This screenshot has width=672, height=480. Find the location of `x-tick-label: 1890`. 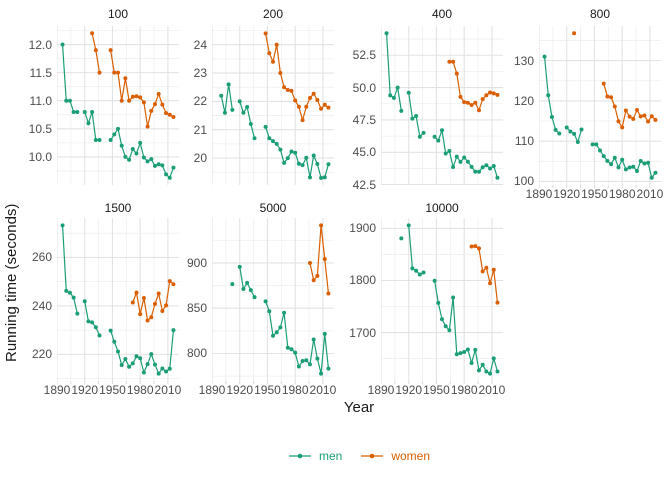

x-tick-label: 1890 is located at coordinates (212, 390).